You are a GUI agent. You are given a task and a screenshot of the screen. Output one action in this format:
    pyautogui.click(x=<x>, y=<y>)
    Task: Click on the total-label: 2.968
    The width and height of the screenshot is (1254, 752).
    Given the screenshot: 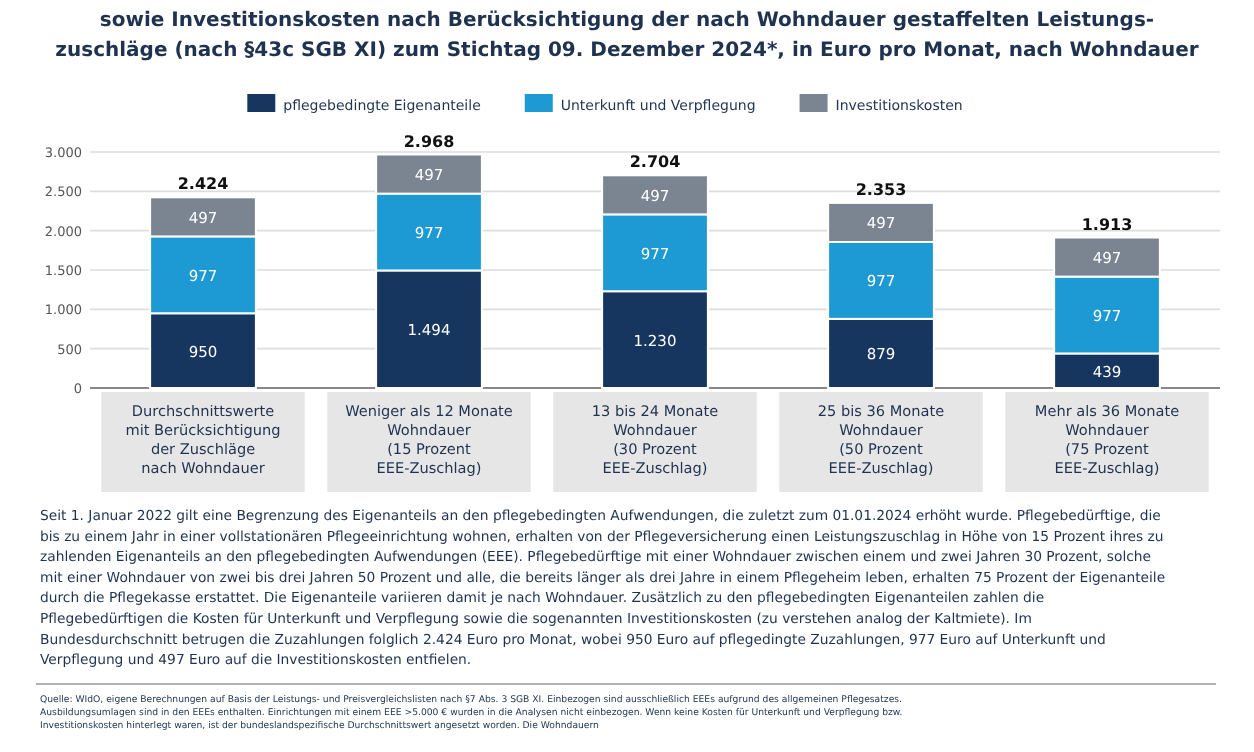 What is the action you would take?
    pyautogui.click(x=429, y=141)
    